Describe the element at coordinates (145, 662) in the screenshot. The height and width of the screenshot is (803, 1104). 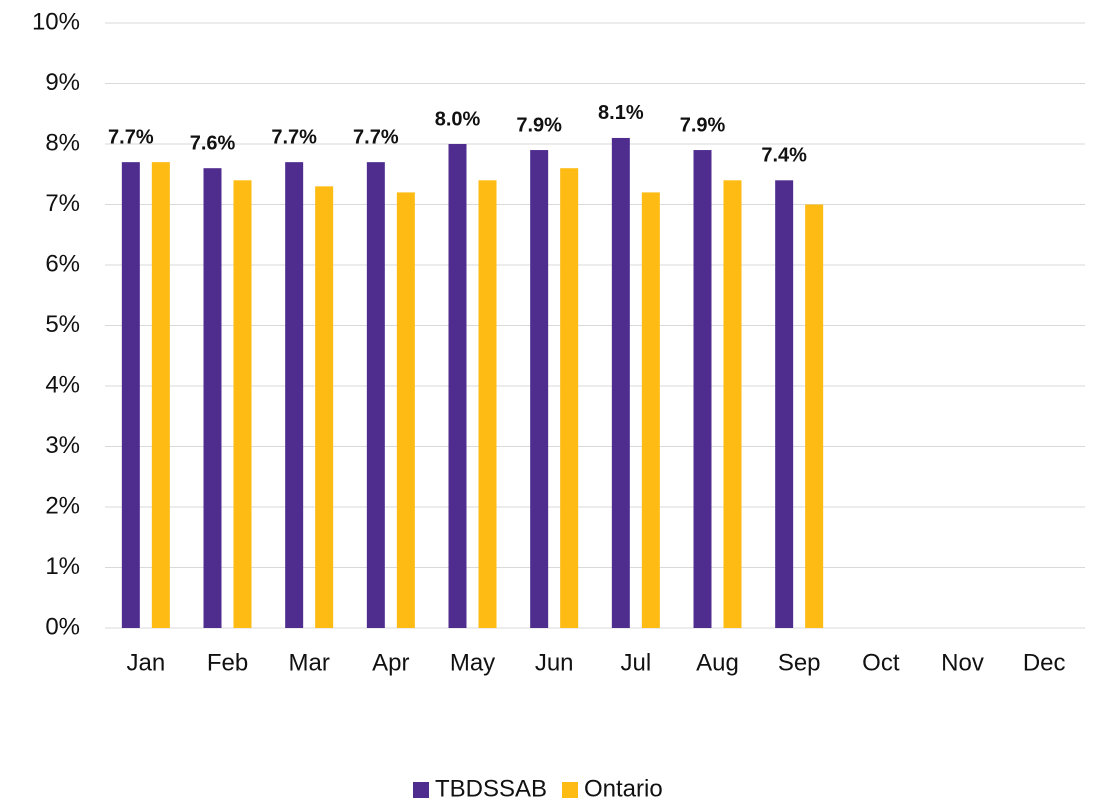
I see `x-tick-label: Jan` at that location.